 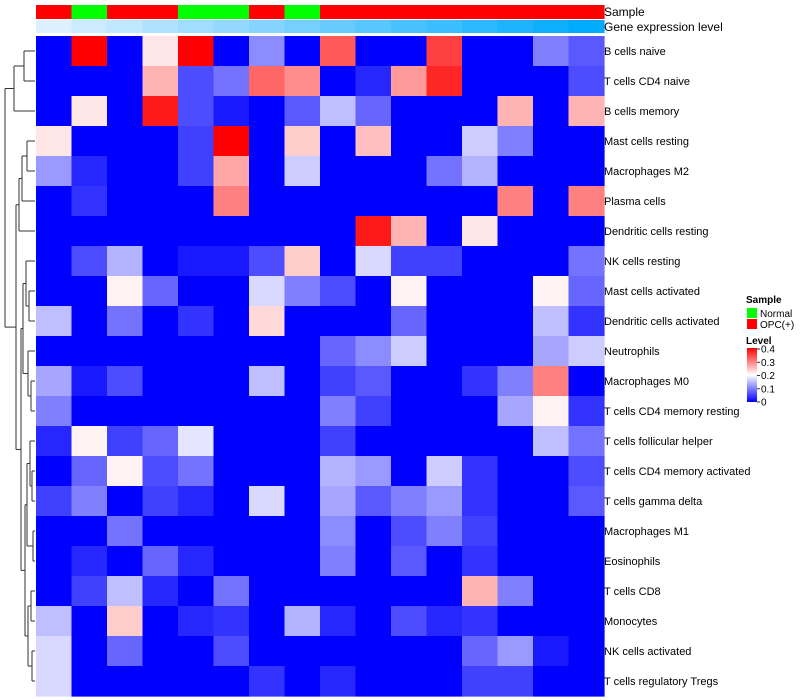 I want to click on row-label: Mast cells resting, so click(x=646, y=142).